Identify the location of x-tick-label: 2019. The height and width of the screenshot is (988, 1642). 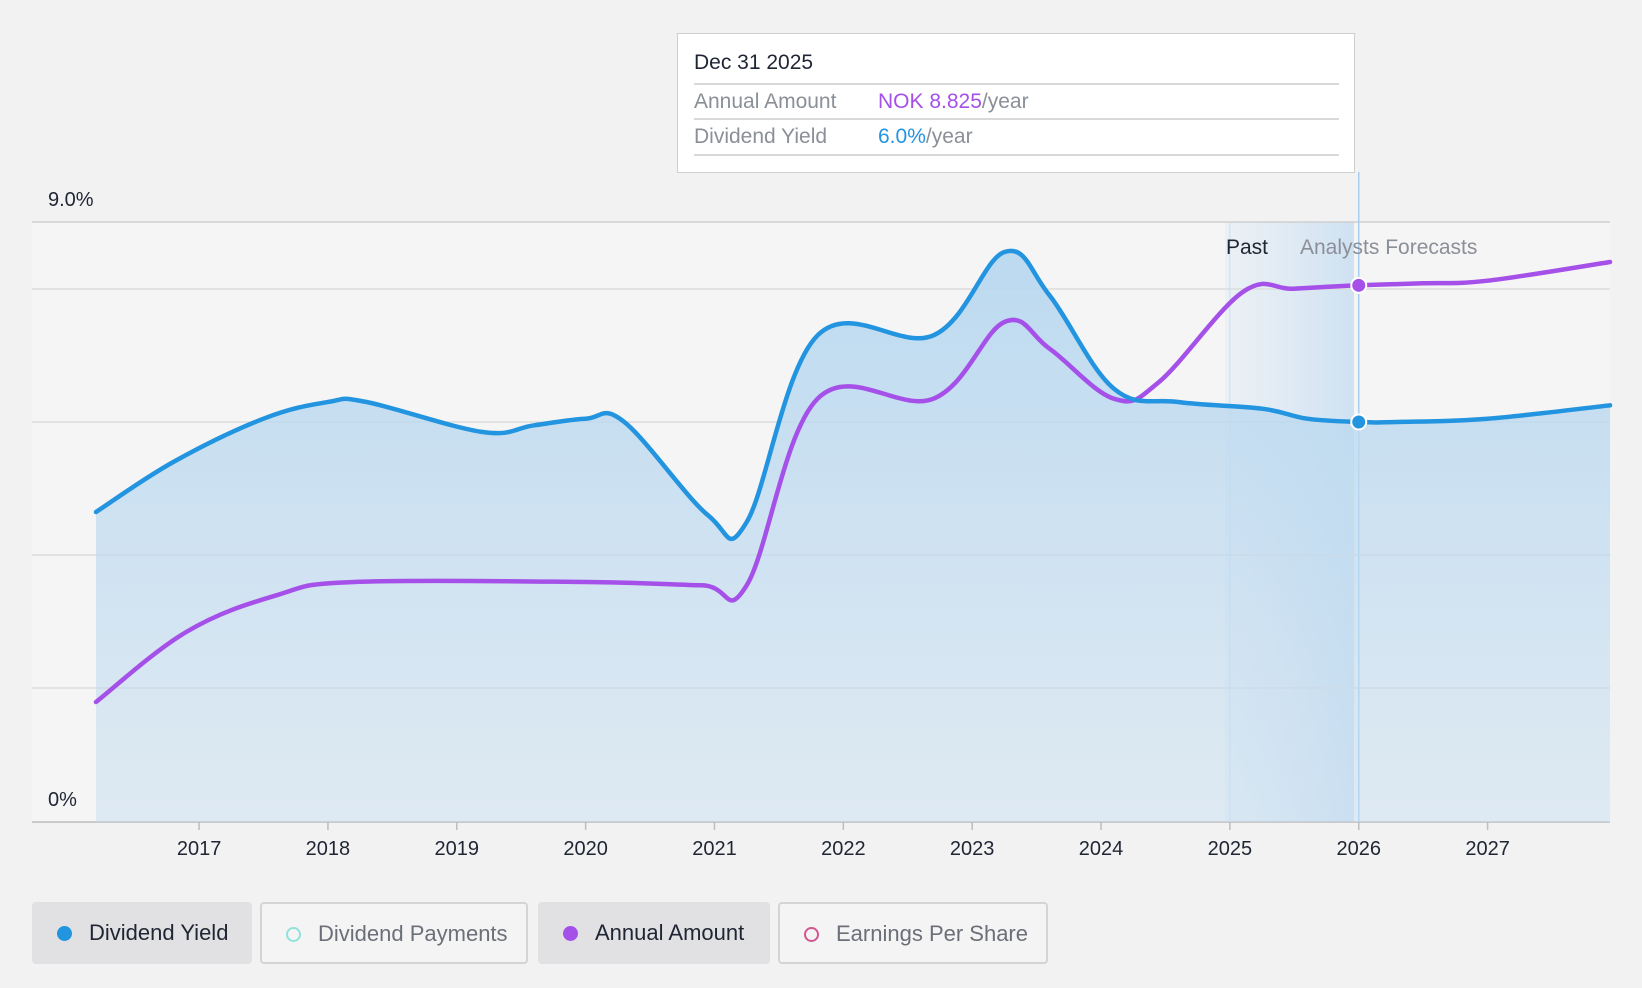
(457, 849).